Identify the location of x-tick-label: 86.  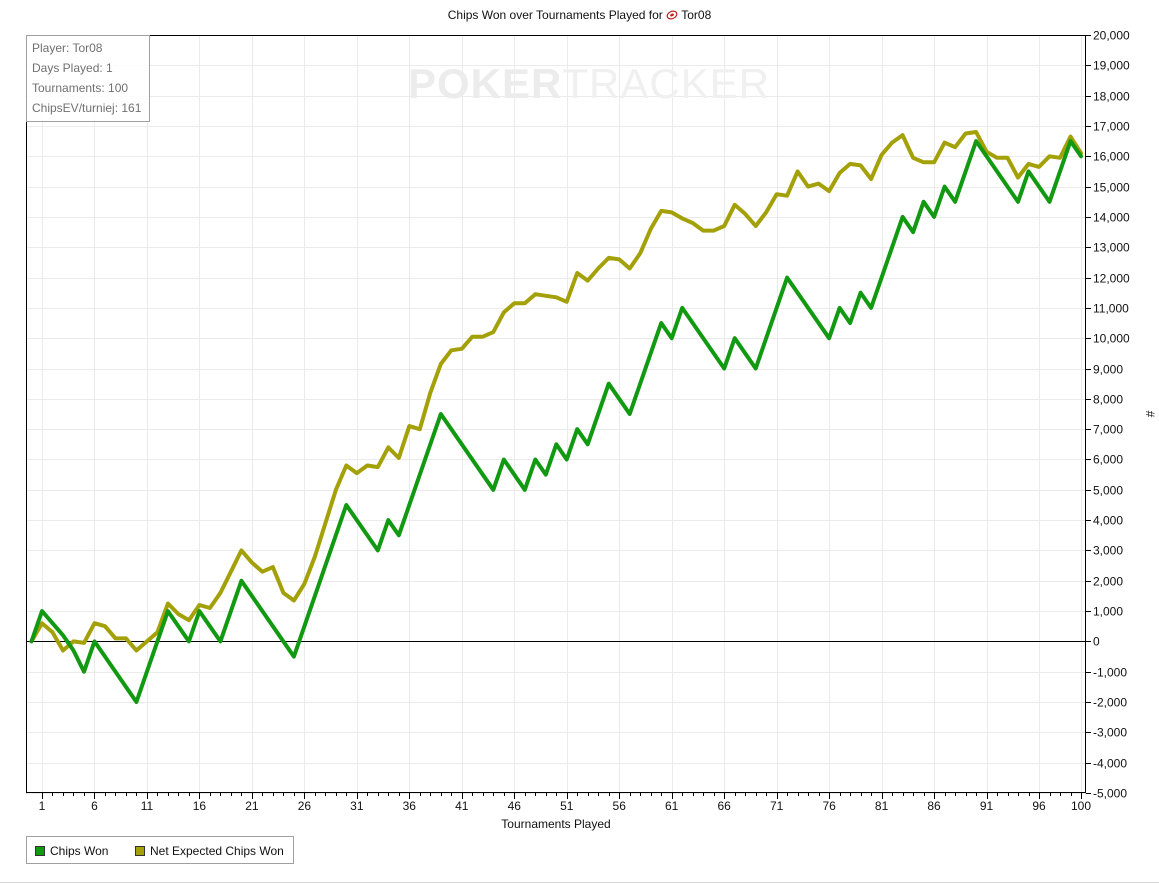
(934, 806).